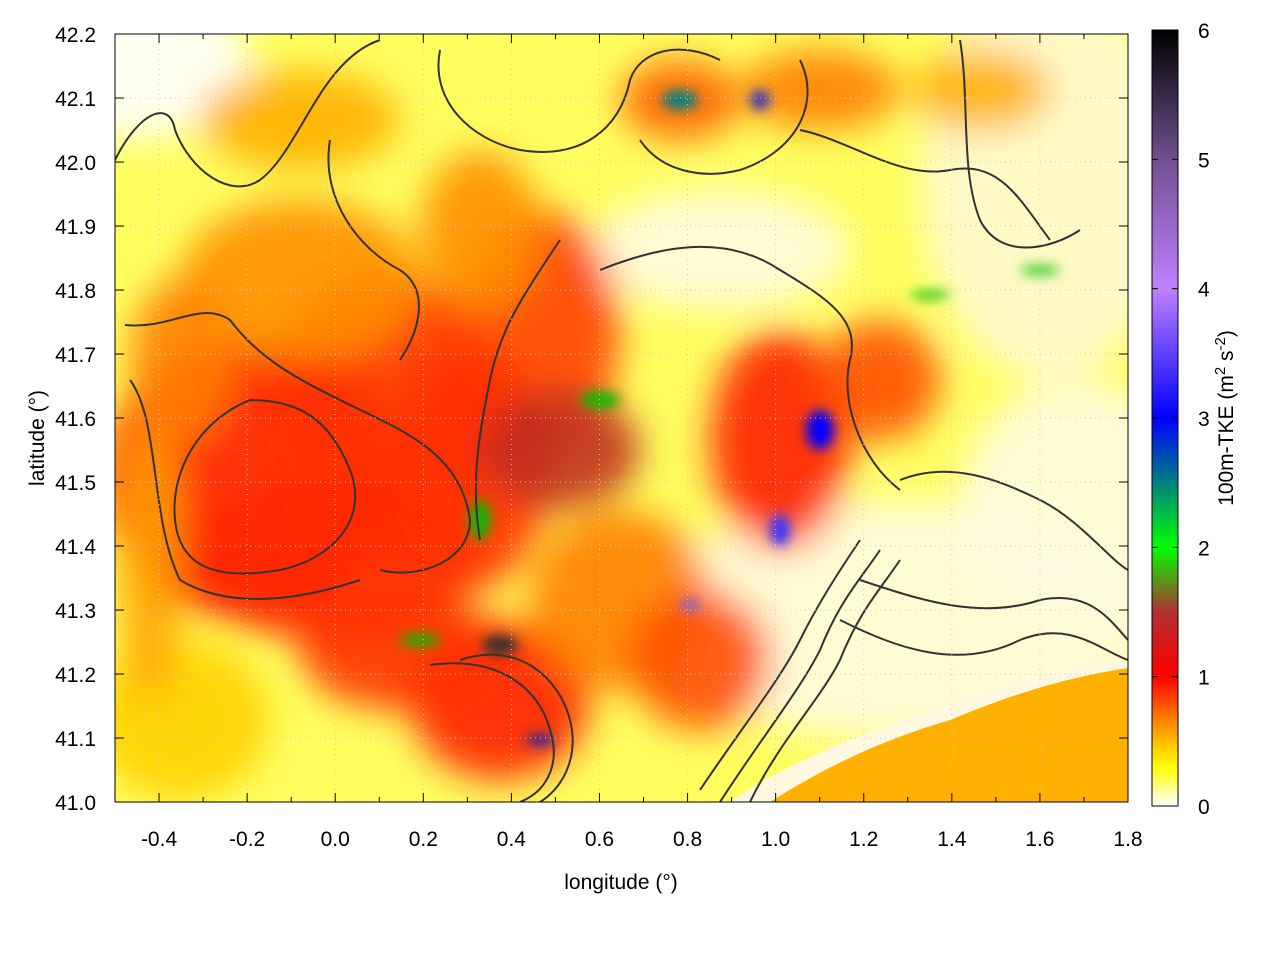  What do you see at coordinates (75, 483) in the screenshot?
I see `y-tick-label: 41.5` at bounding box center [75, 483].